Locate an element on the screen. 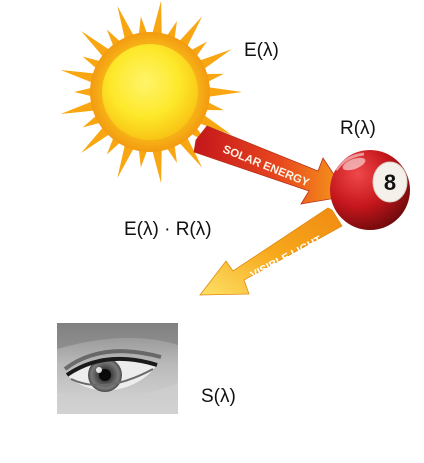  reflectance-label: R(λ) is located at coordinates (358, 128).